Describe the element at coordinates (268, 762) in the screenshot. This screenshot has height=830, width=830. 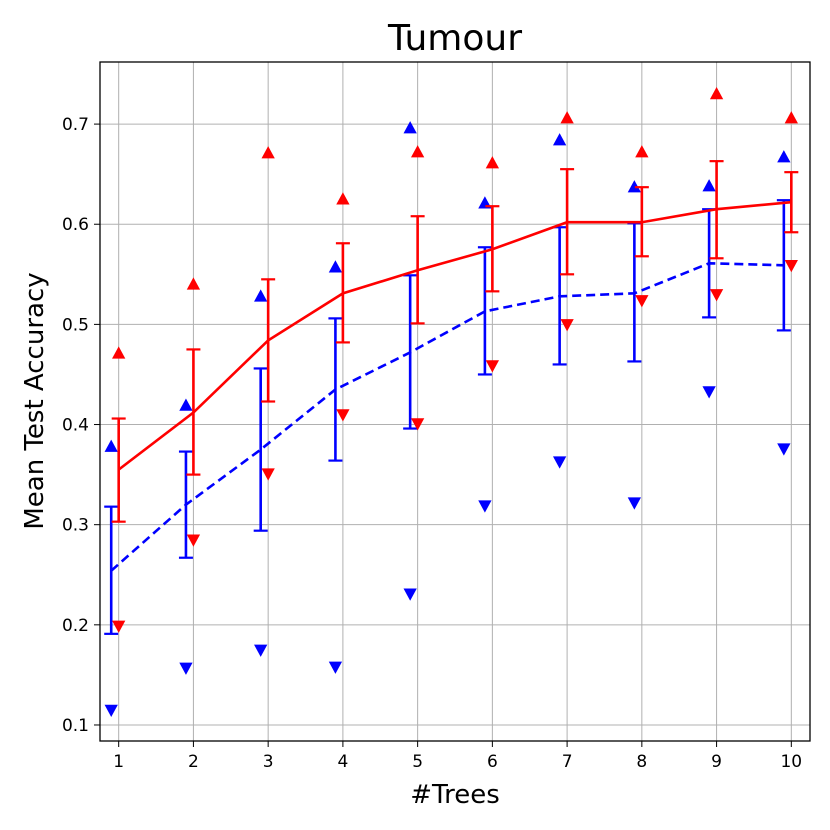
I see `x-tick-label: 3` at that location.